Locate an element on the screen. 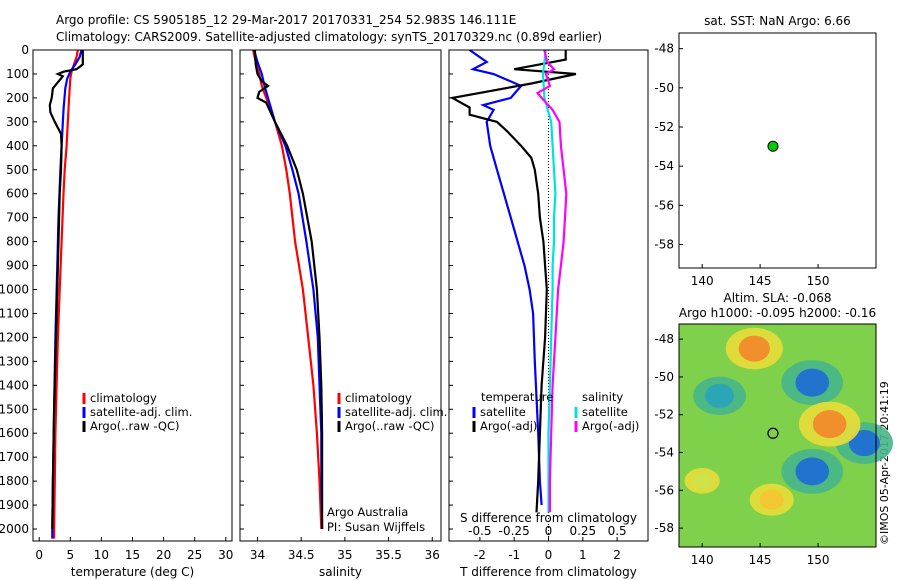 The width and height of the screenshot is (900, 580). differences-series is located at coordinates (513, 281).